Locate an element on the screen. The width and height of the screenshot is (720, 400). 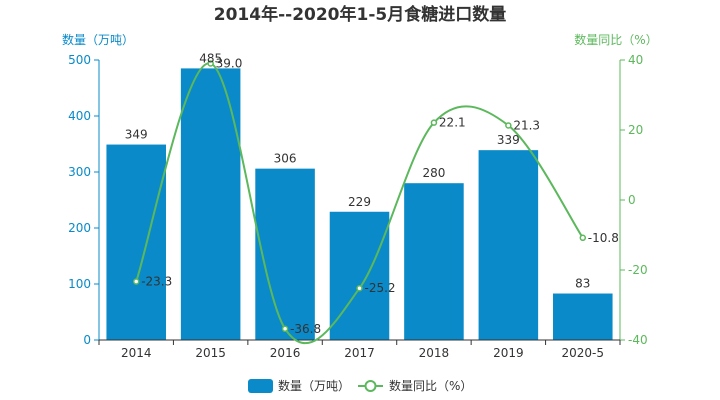
yoy-value-label: 21.3 is located at coordinates (526, 125).